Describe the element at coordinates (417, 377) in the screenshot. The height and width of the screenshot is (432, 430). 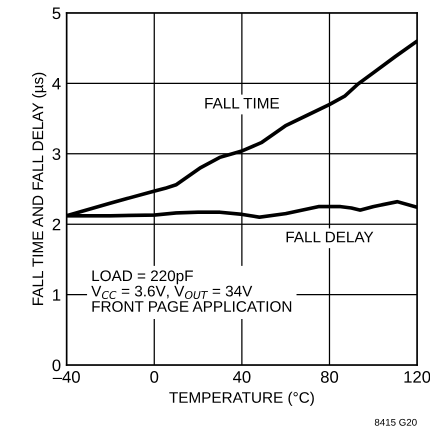
I see `x-tick-label: 120` at that location.